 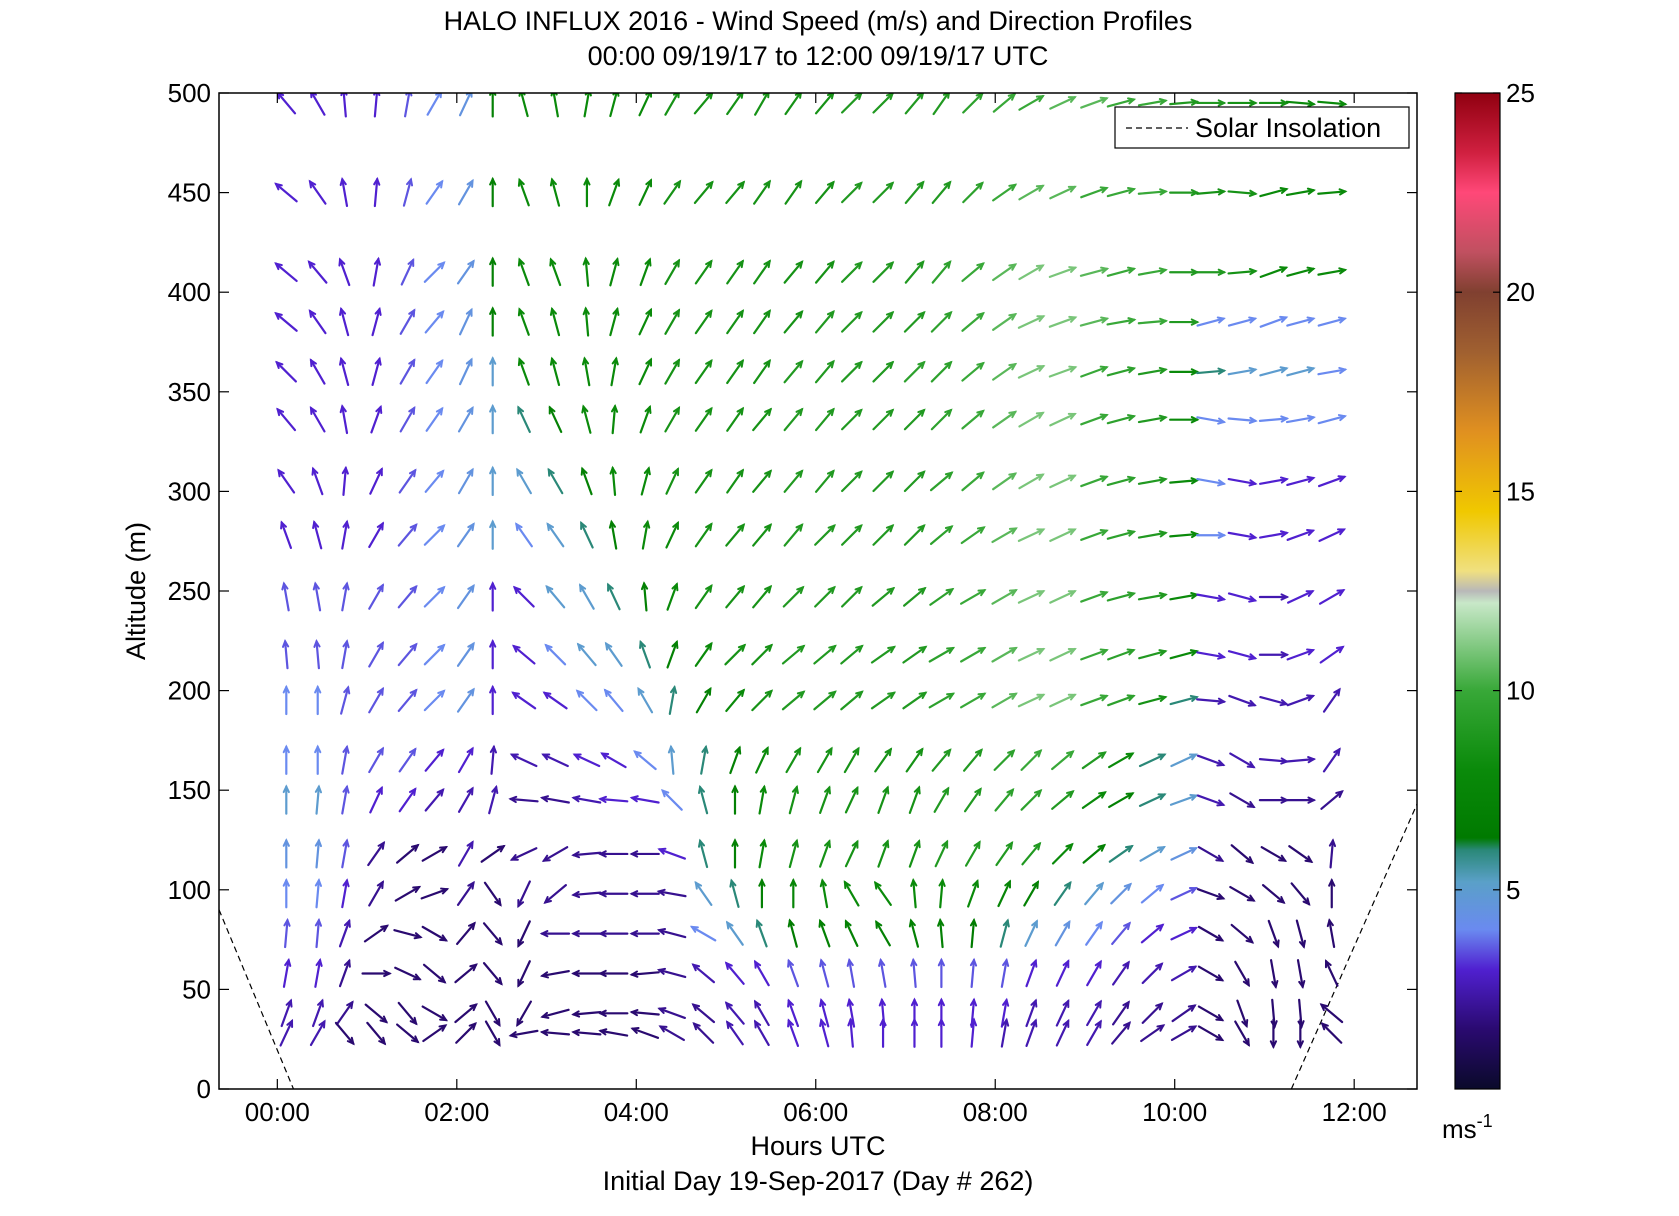 I want to click on x-tick-label: 06:00, so click(x=815, y=1112).